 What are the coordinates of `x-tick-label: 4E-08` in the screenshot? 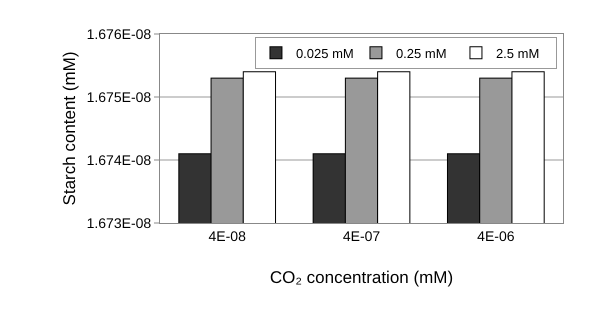 It's located at (227, 236).